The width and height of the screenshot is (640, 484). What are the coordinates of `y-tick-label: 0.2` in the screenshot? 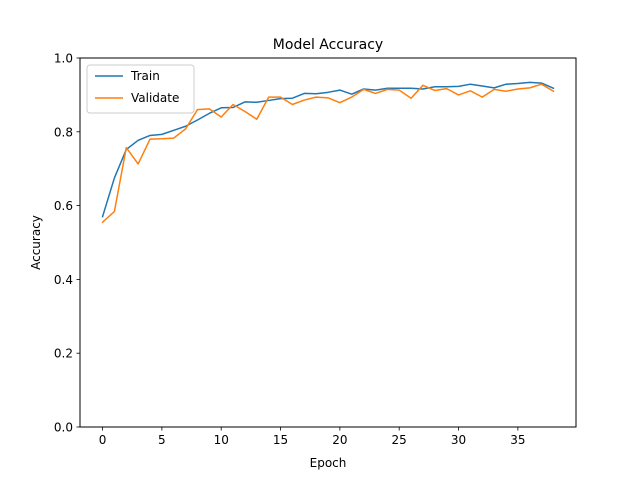 It's located at (63, 354).